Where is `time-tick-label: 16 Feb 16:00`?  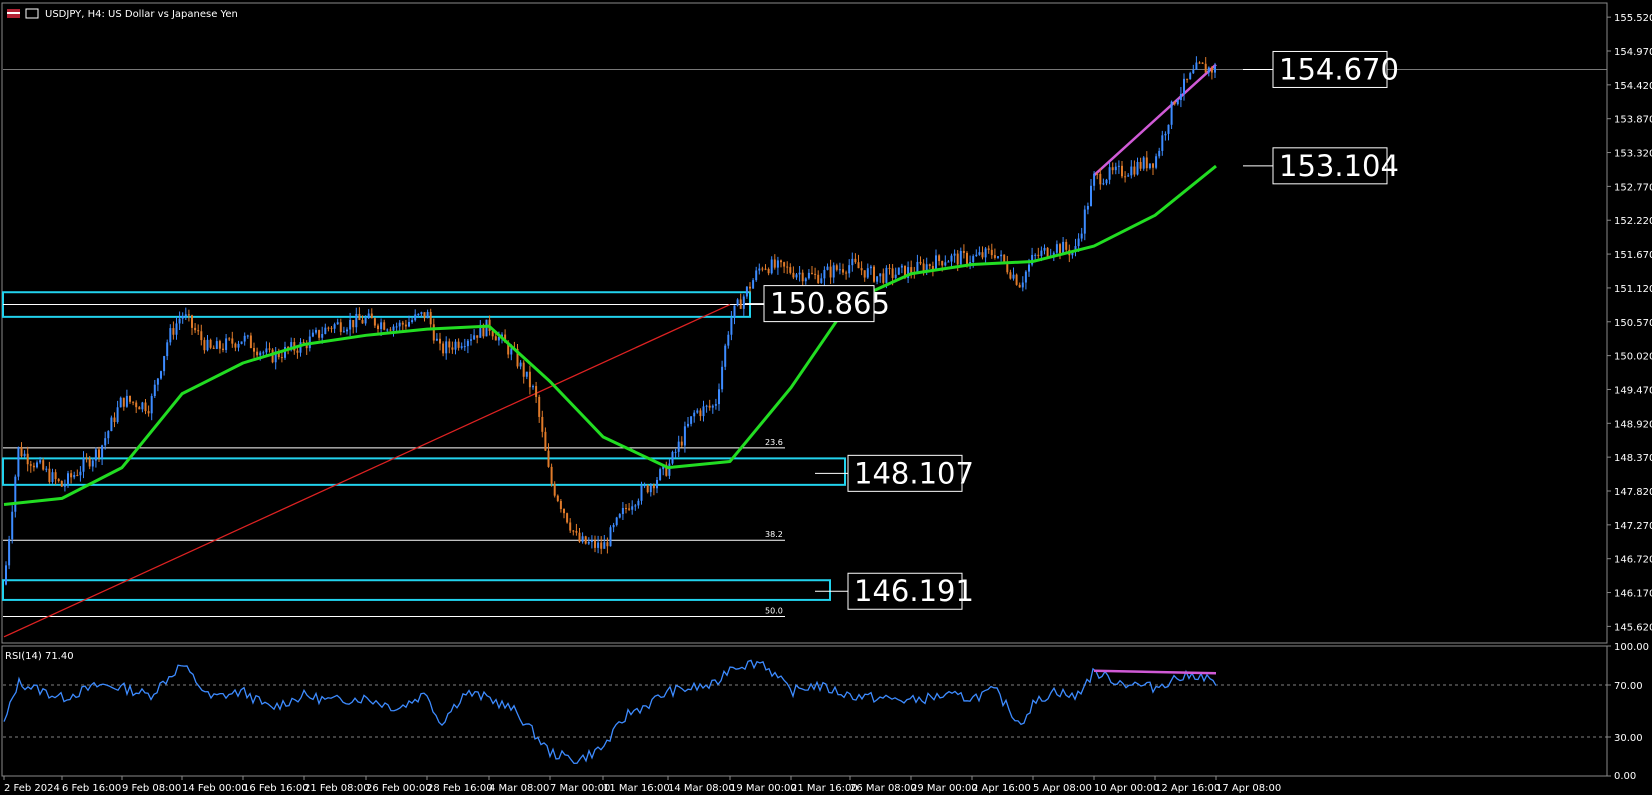
time-tick-label: 16 Feb 16:00 is located at coordinates (276, 788).